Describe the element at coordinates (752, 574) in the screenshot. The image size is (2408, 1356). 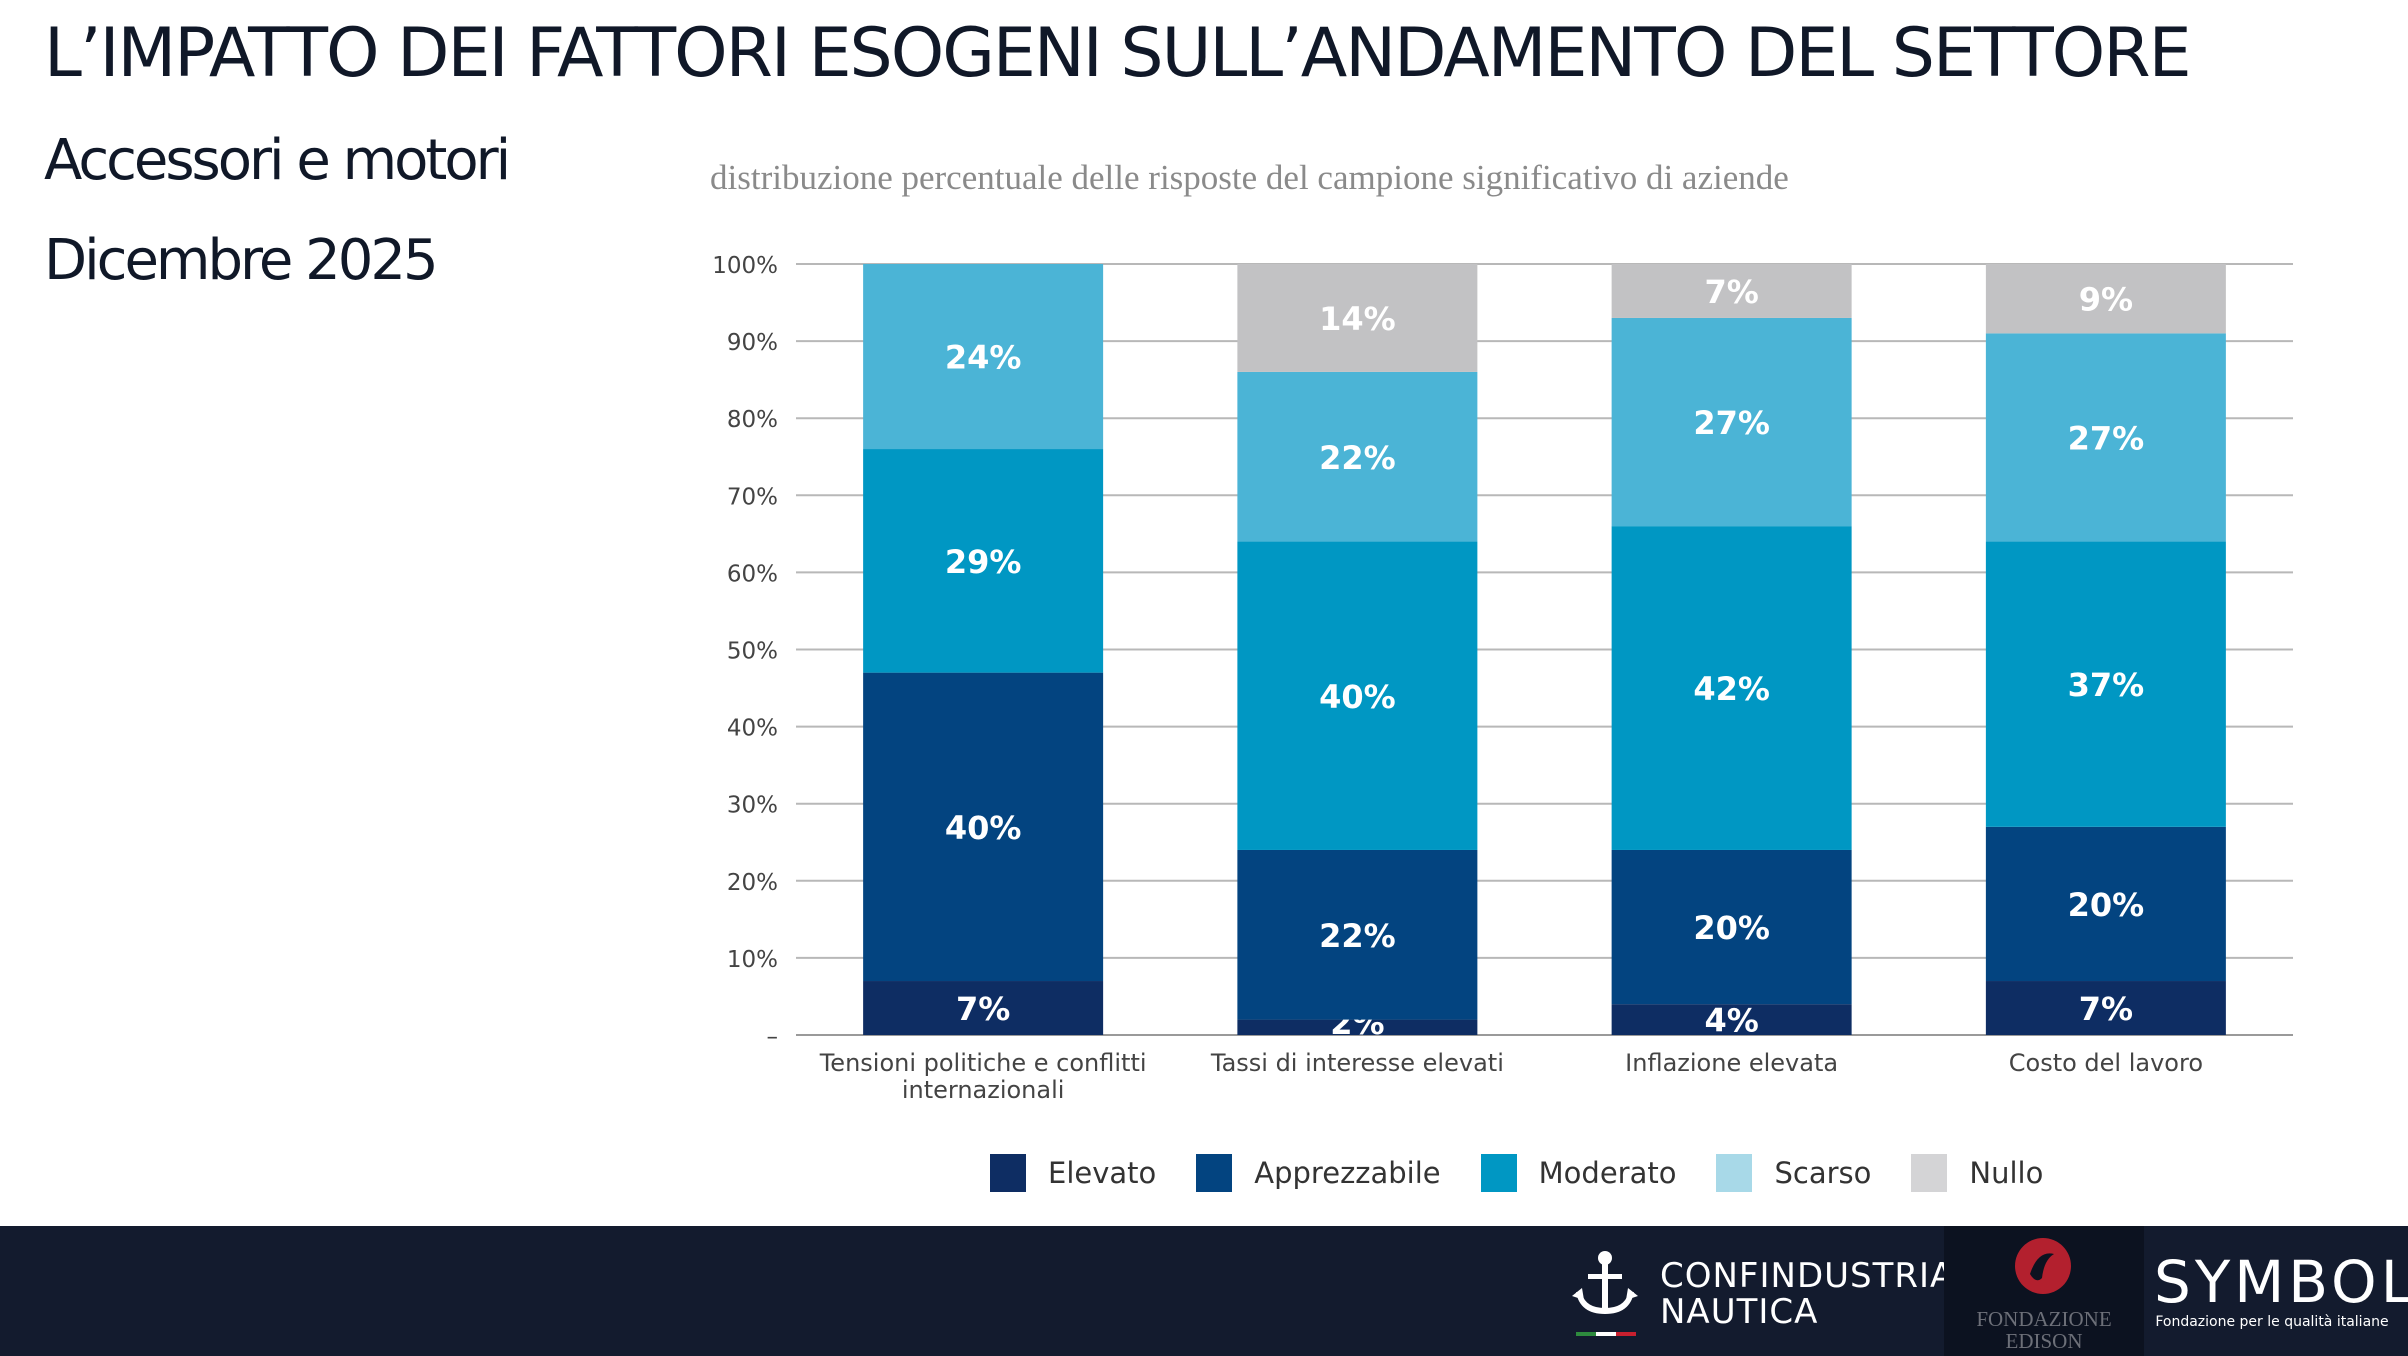
I see `y-tick-label: 60%` at that location.